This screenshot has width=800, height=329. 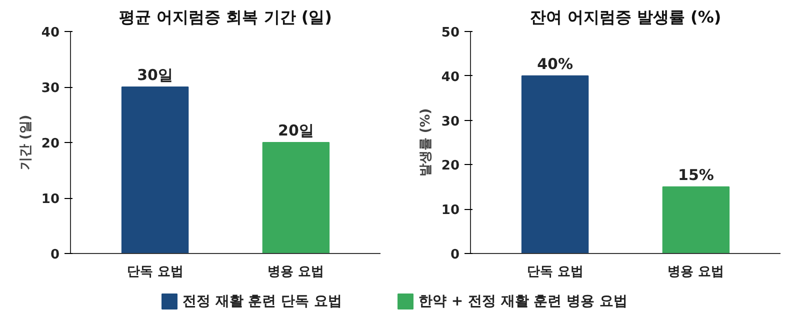 I want to click on chart-title: 잔여 어지럼증 발생률 (%), so click(x=626, y=17).